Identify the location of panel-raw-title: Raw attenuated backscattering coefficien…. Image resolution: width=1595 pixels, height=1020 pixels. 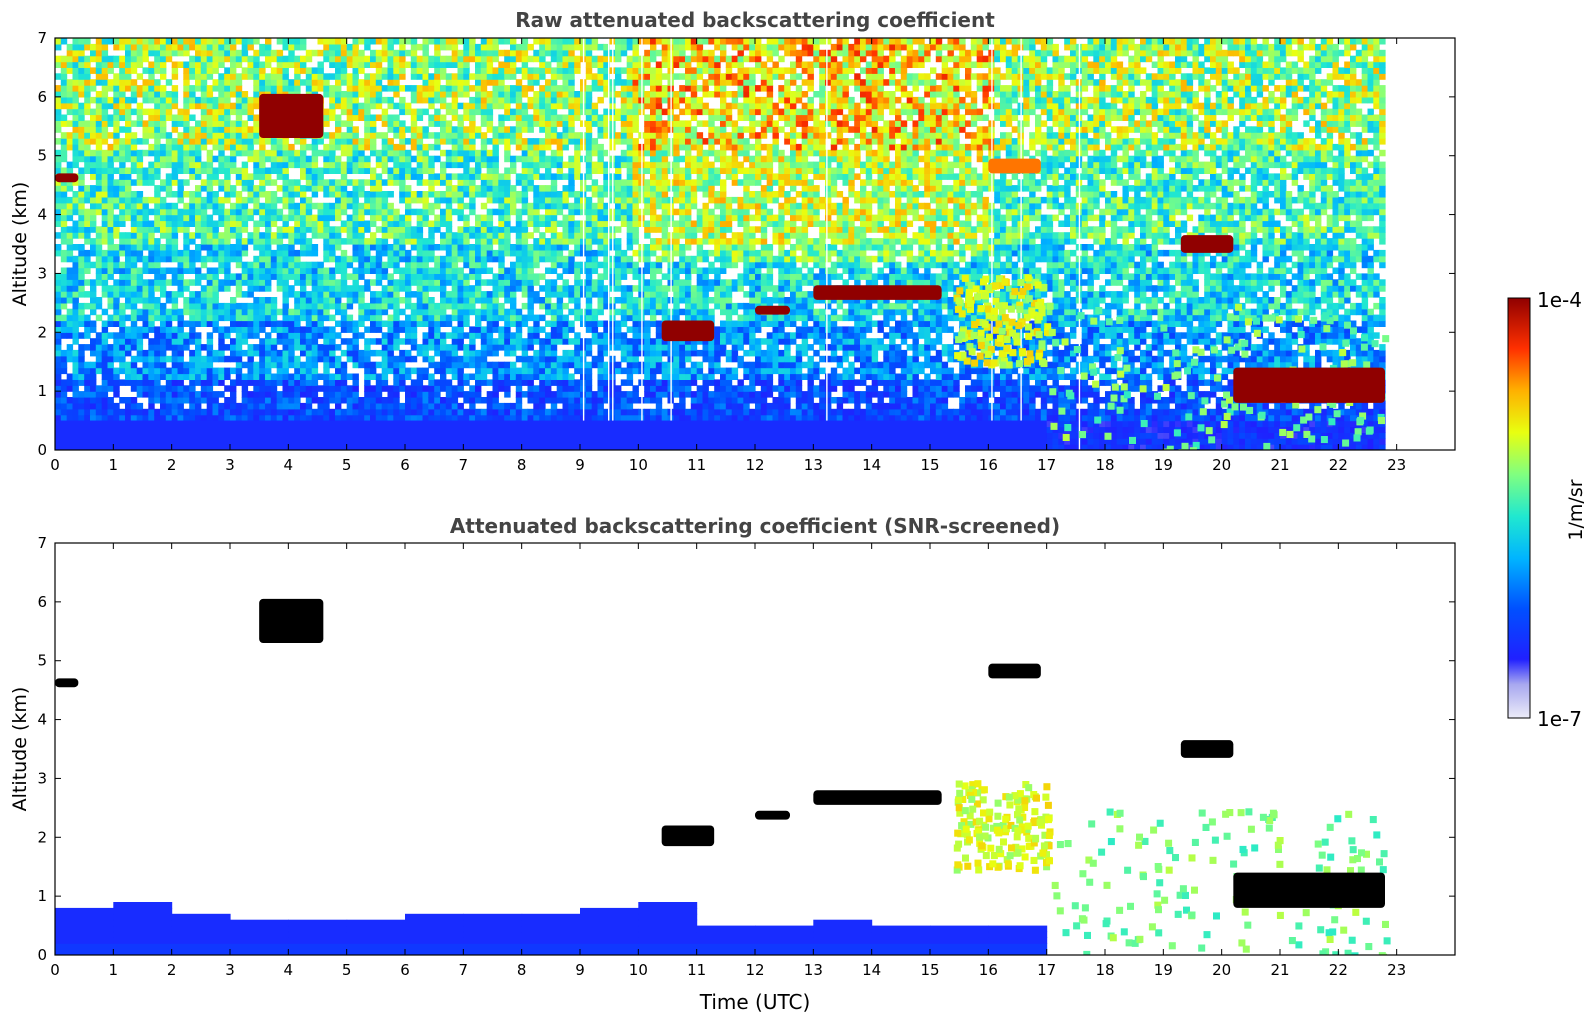
(755, 20).